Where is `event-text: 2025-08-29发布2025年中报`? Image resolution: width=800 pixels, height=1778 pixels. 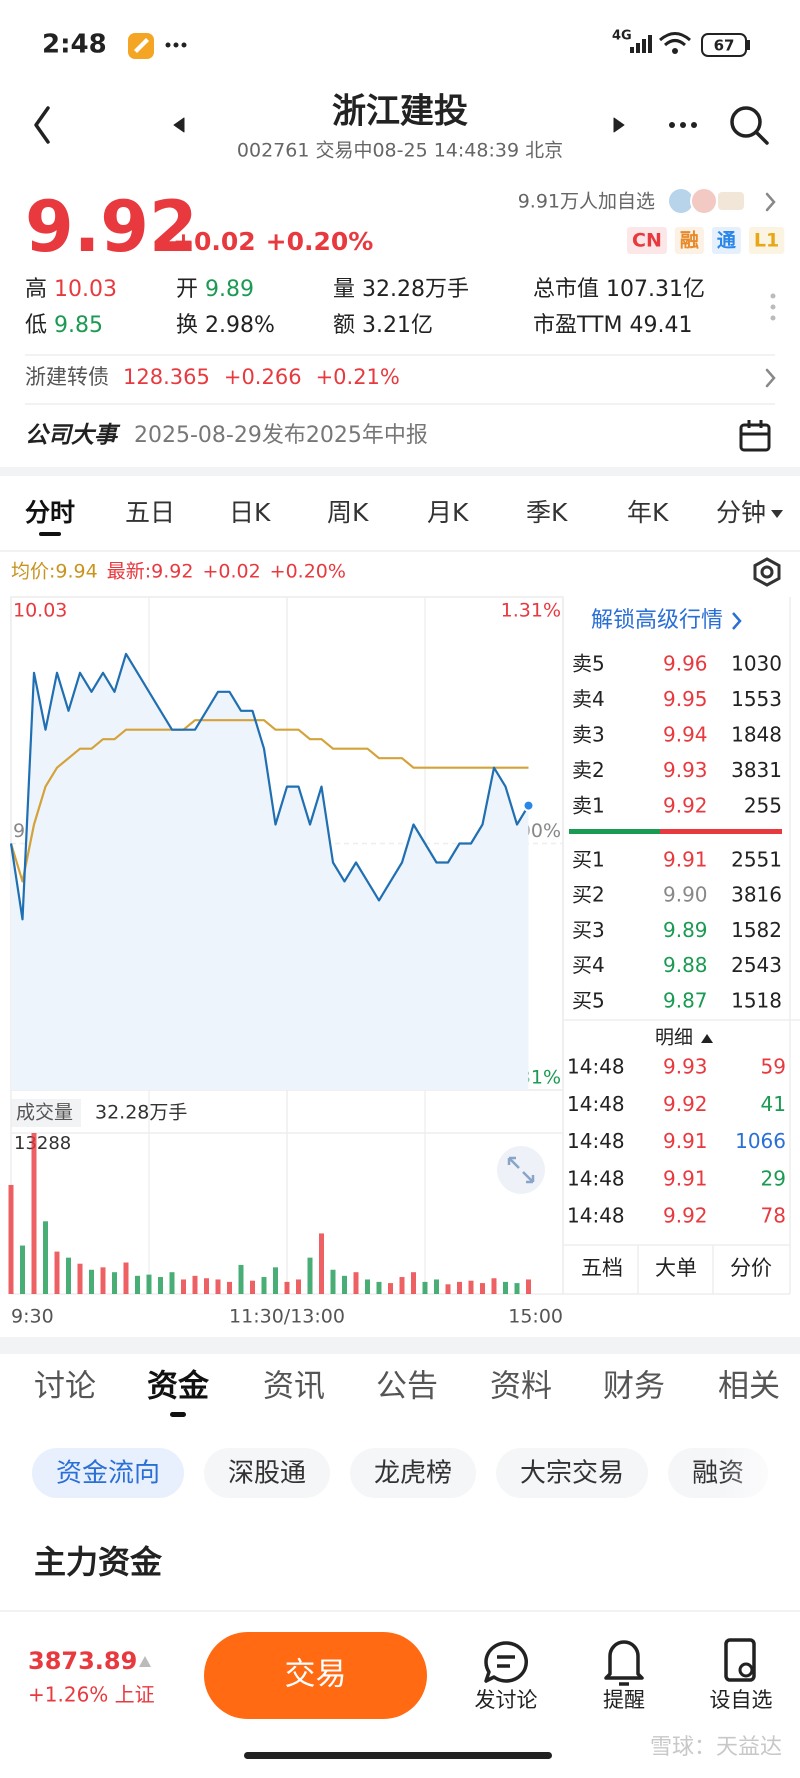
event-text: 2025-08-29发布2025年中报 is located at coordinates (281, 435).